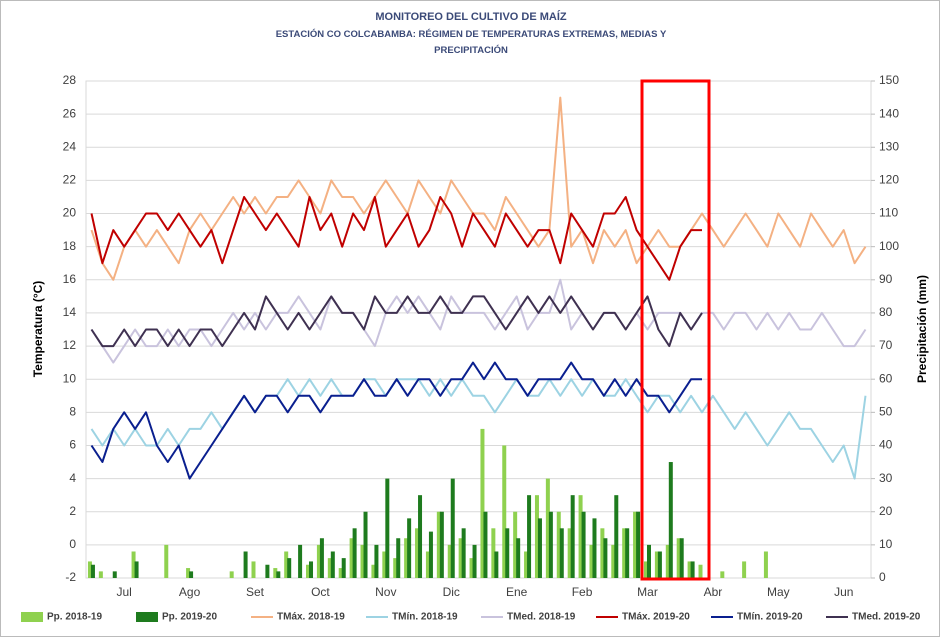 The image size is (940, 637). What do you see at coordinates (922, 329) in the screenshot?
I see `y2-axis-label: Precipitación (mm)` at bounding box center [922, 329].